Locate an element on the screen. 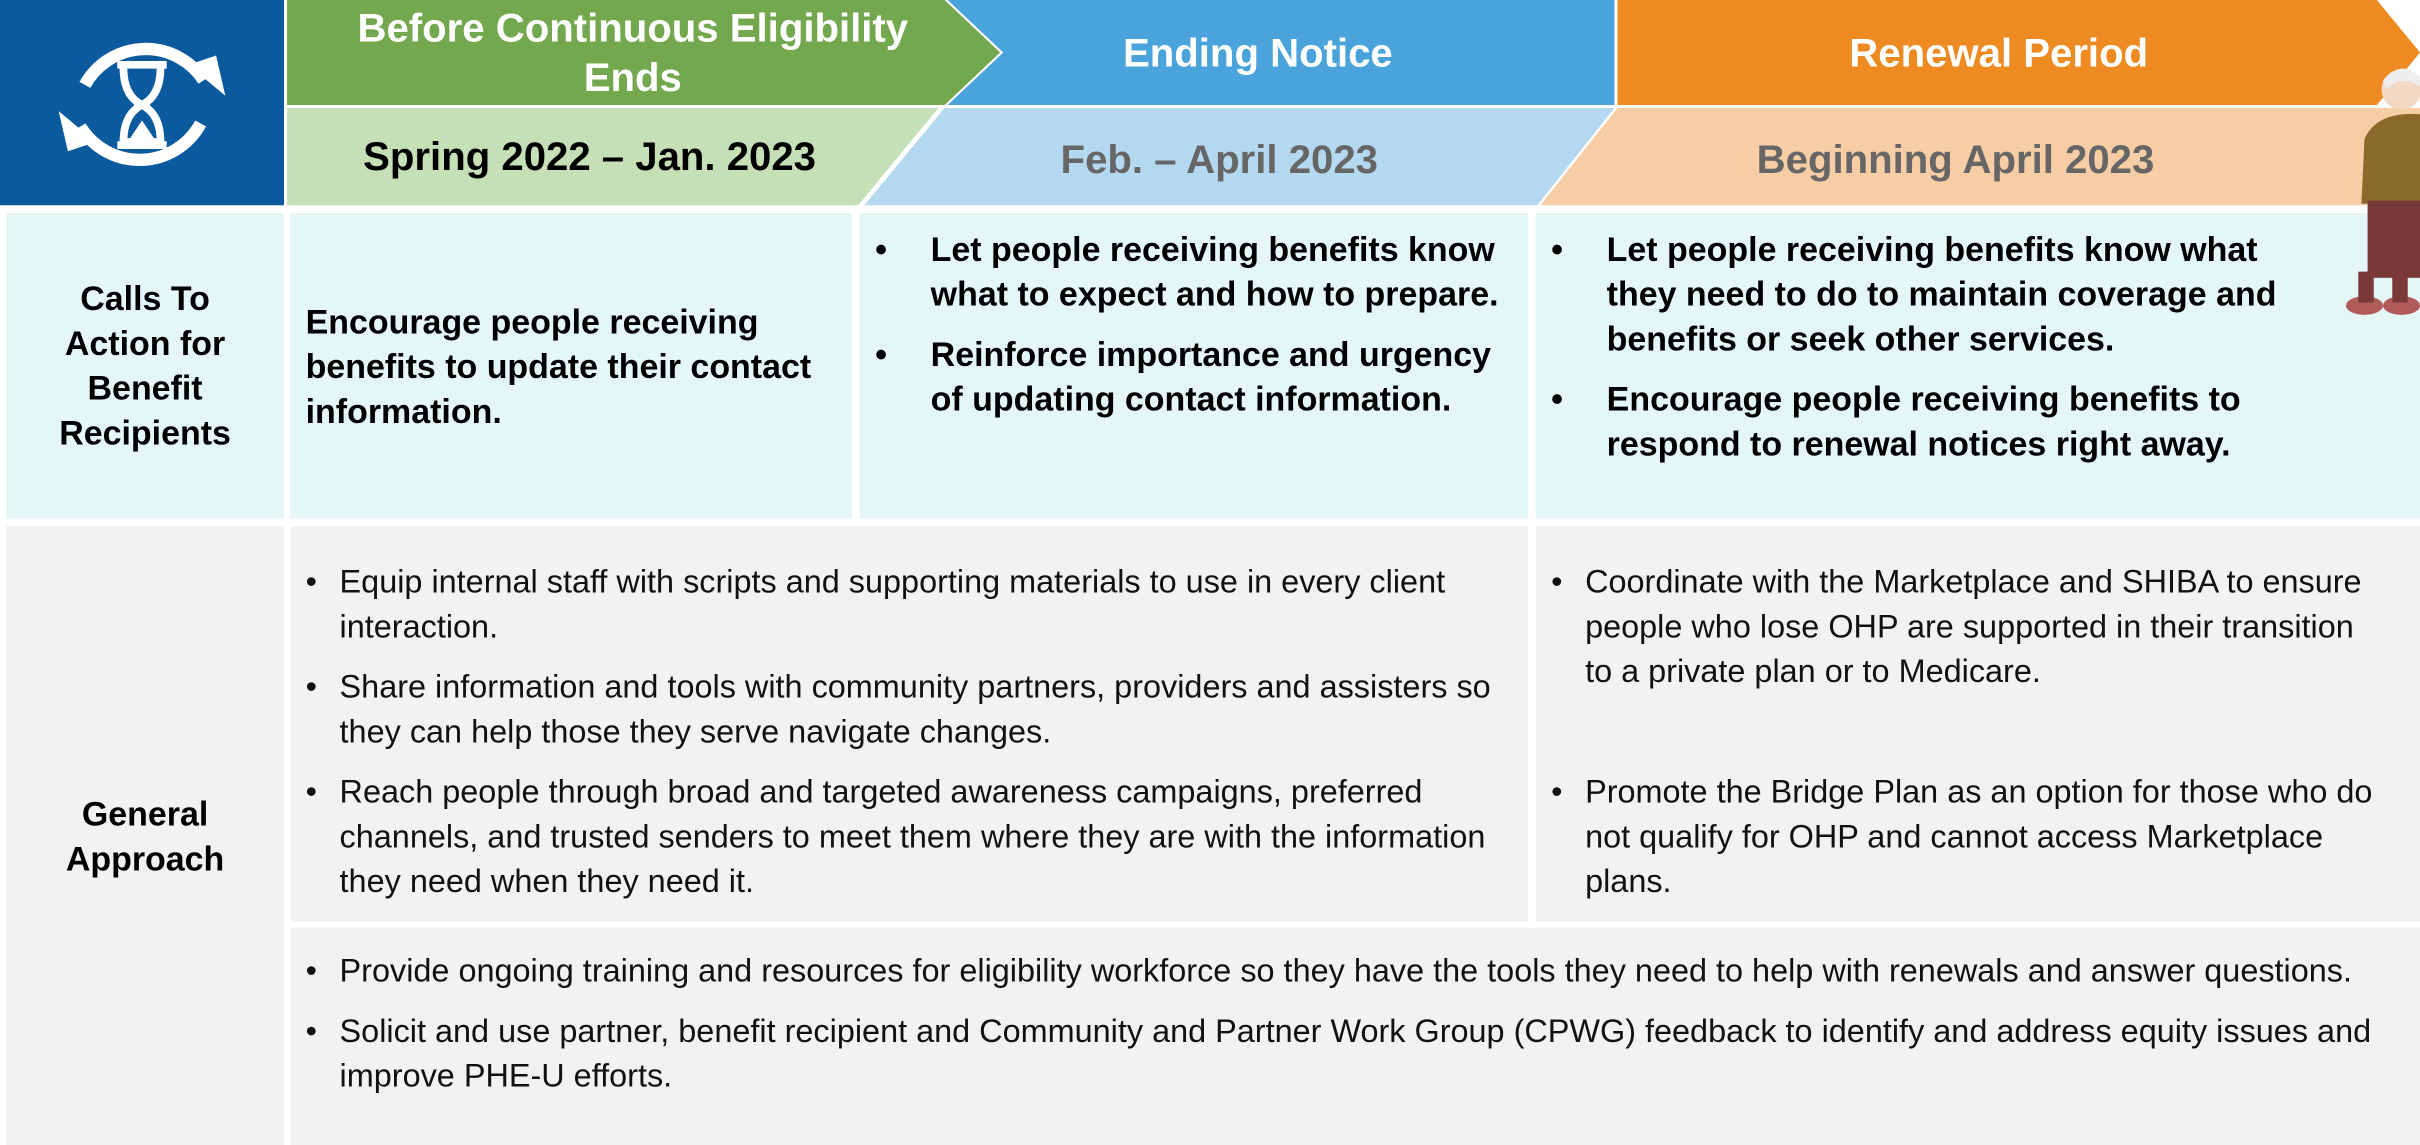  hair is located at coordinates (2401, 79).